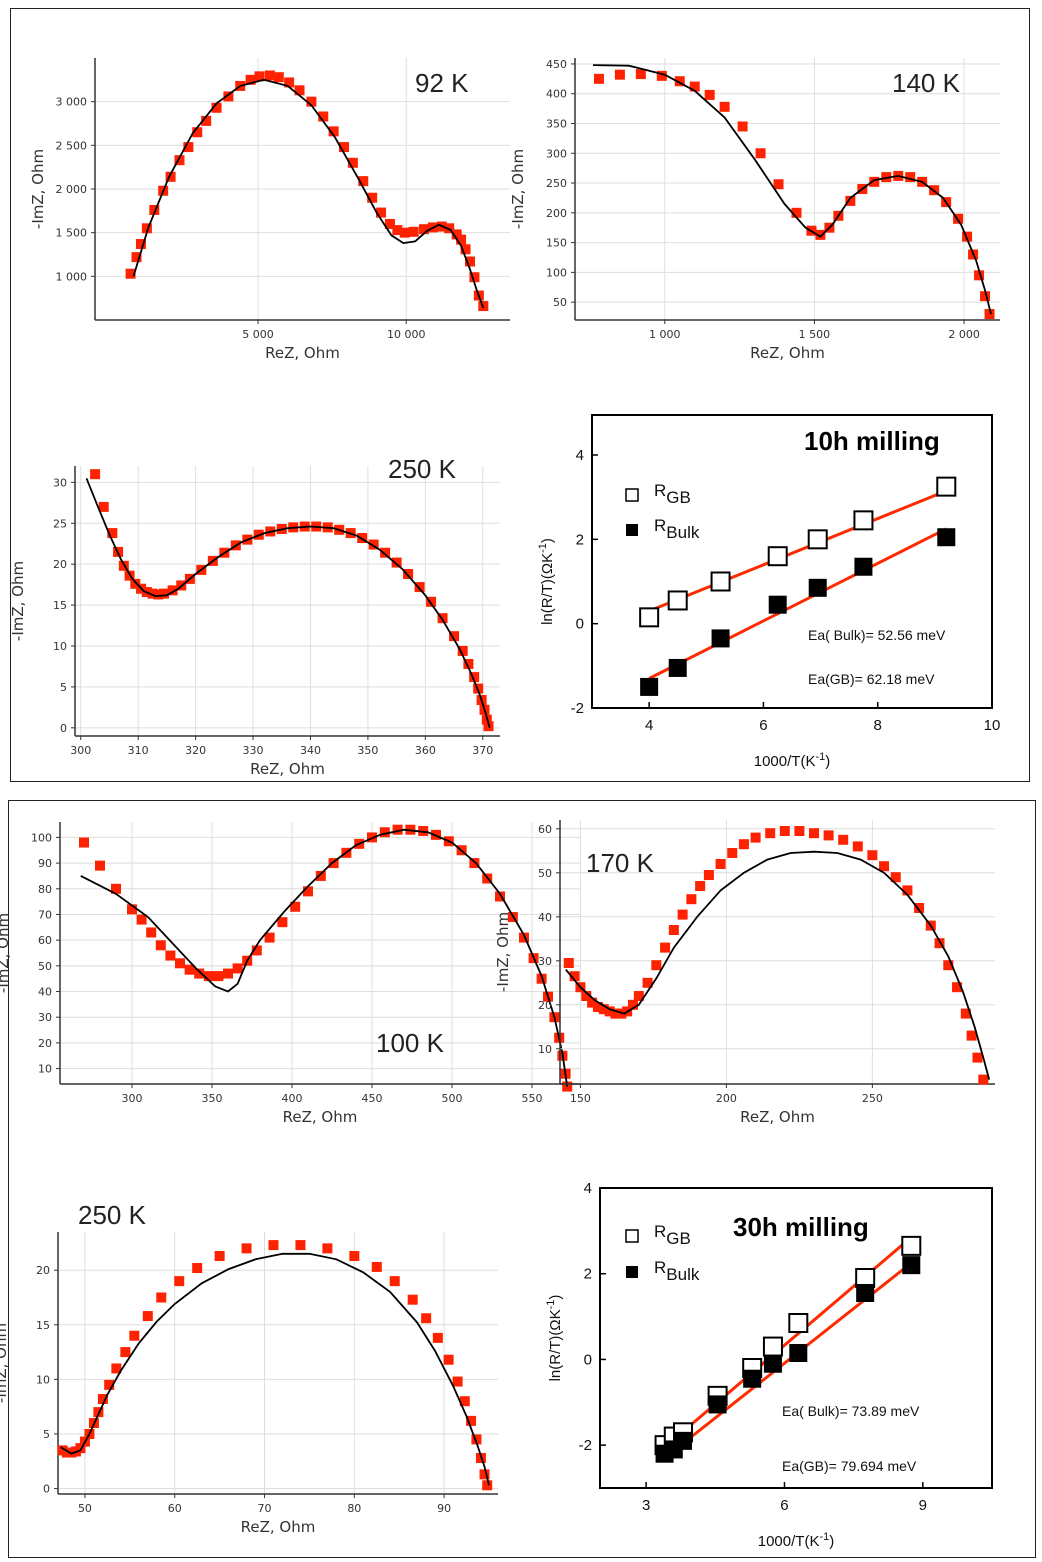  What do you see at coordinates (784, 1505) in the screenshot?
I see `x-tick-label: 6` at bounding box center [784, 1505].